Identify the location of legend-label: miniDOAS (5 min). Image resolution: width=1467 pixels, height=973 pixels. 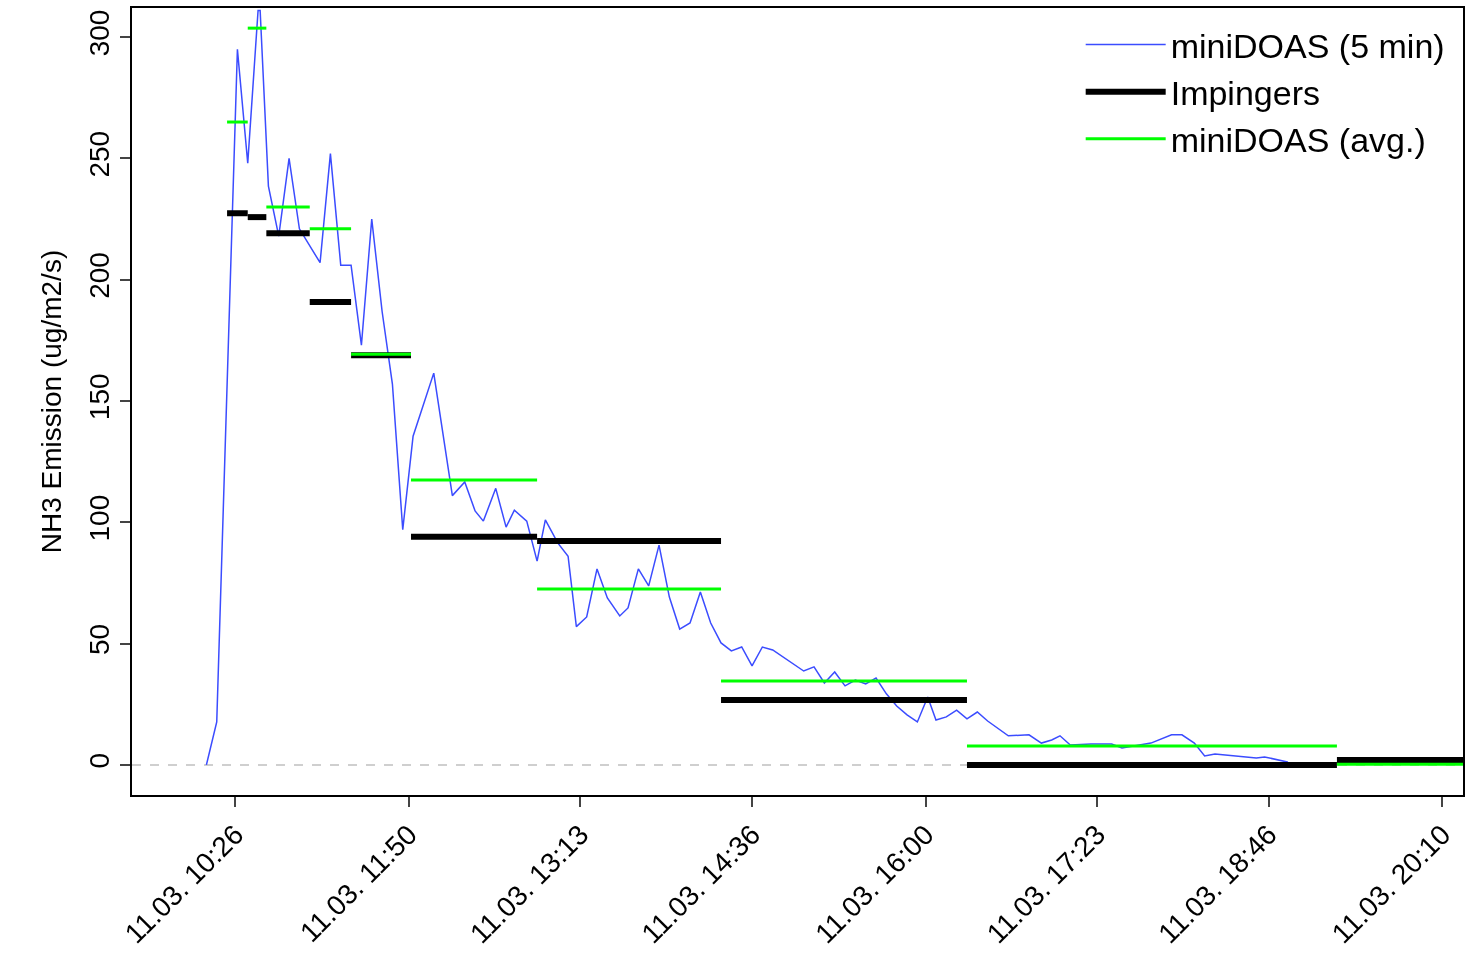
(1307, 45).